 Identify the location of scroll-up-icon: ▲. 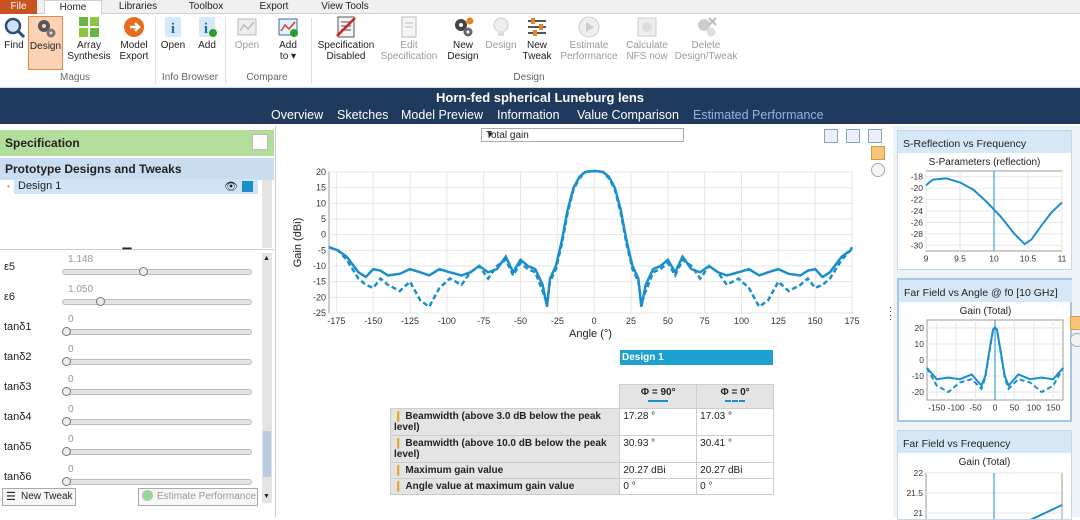
(266, 258).